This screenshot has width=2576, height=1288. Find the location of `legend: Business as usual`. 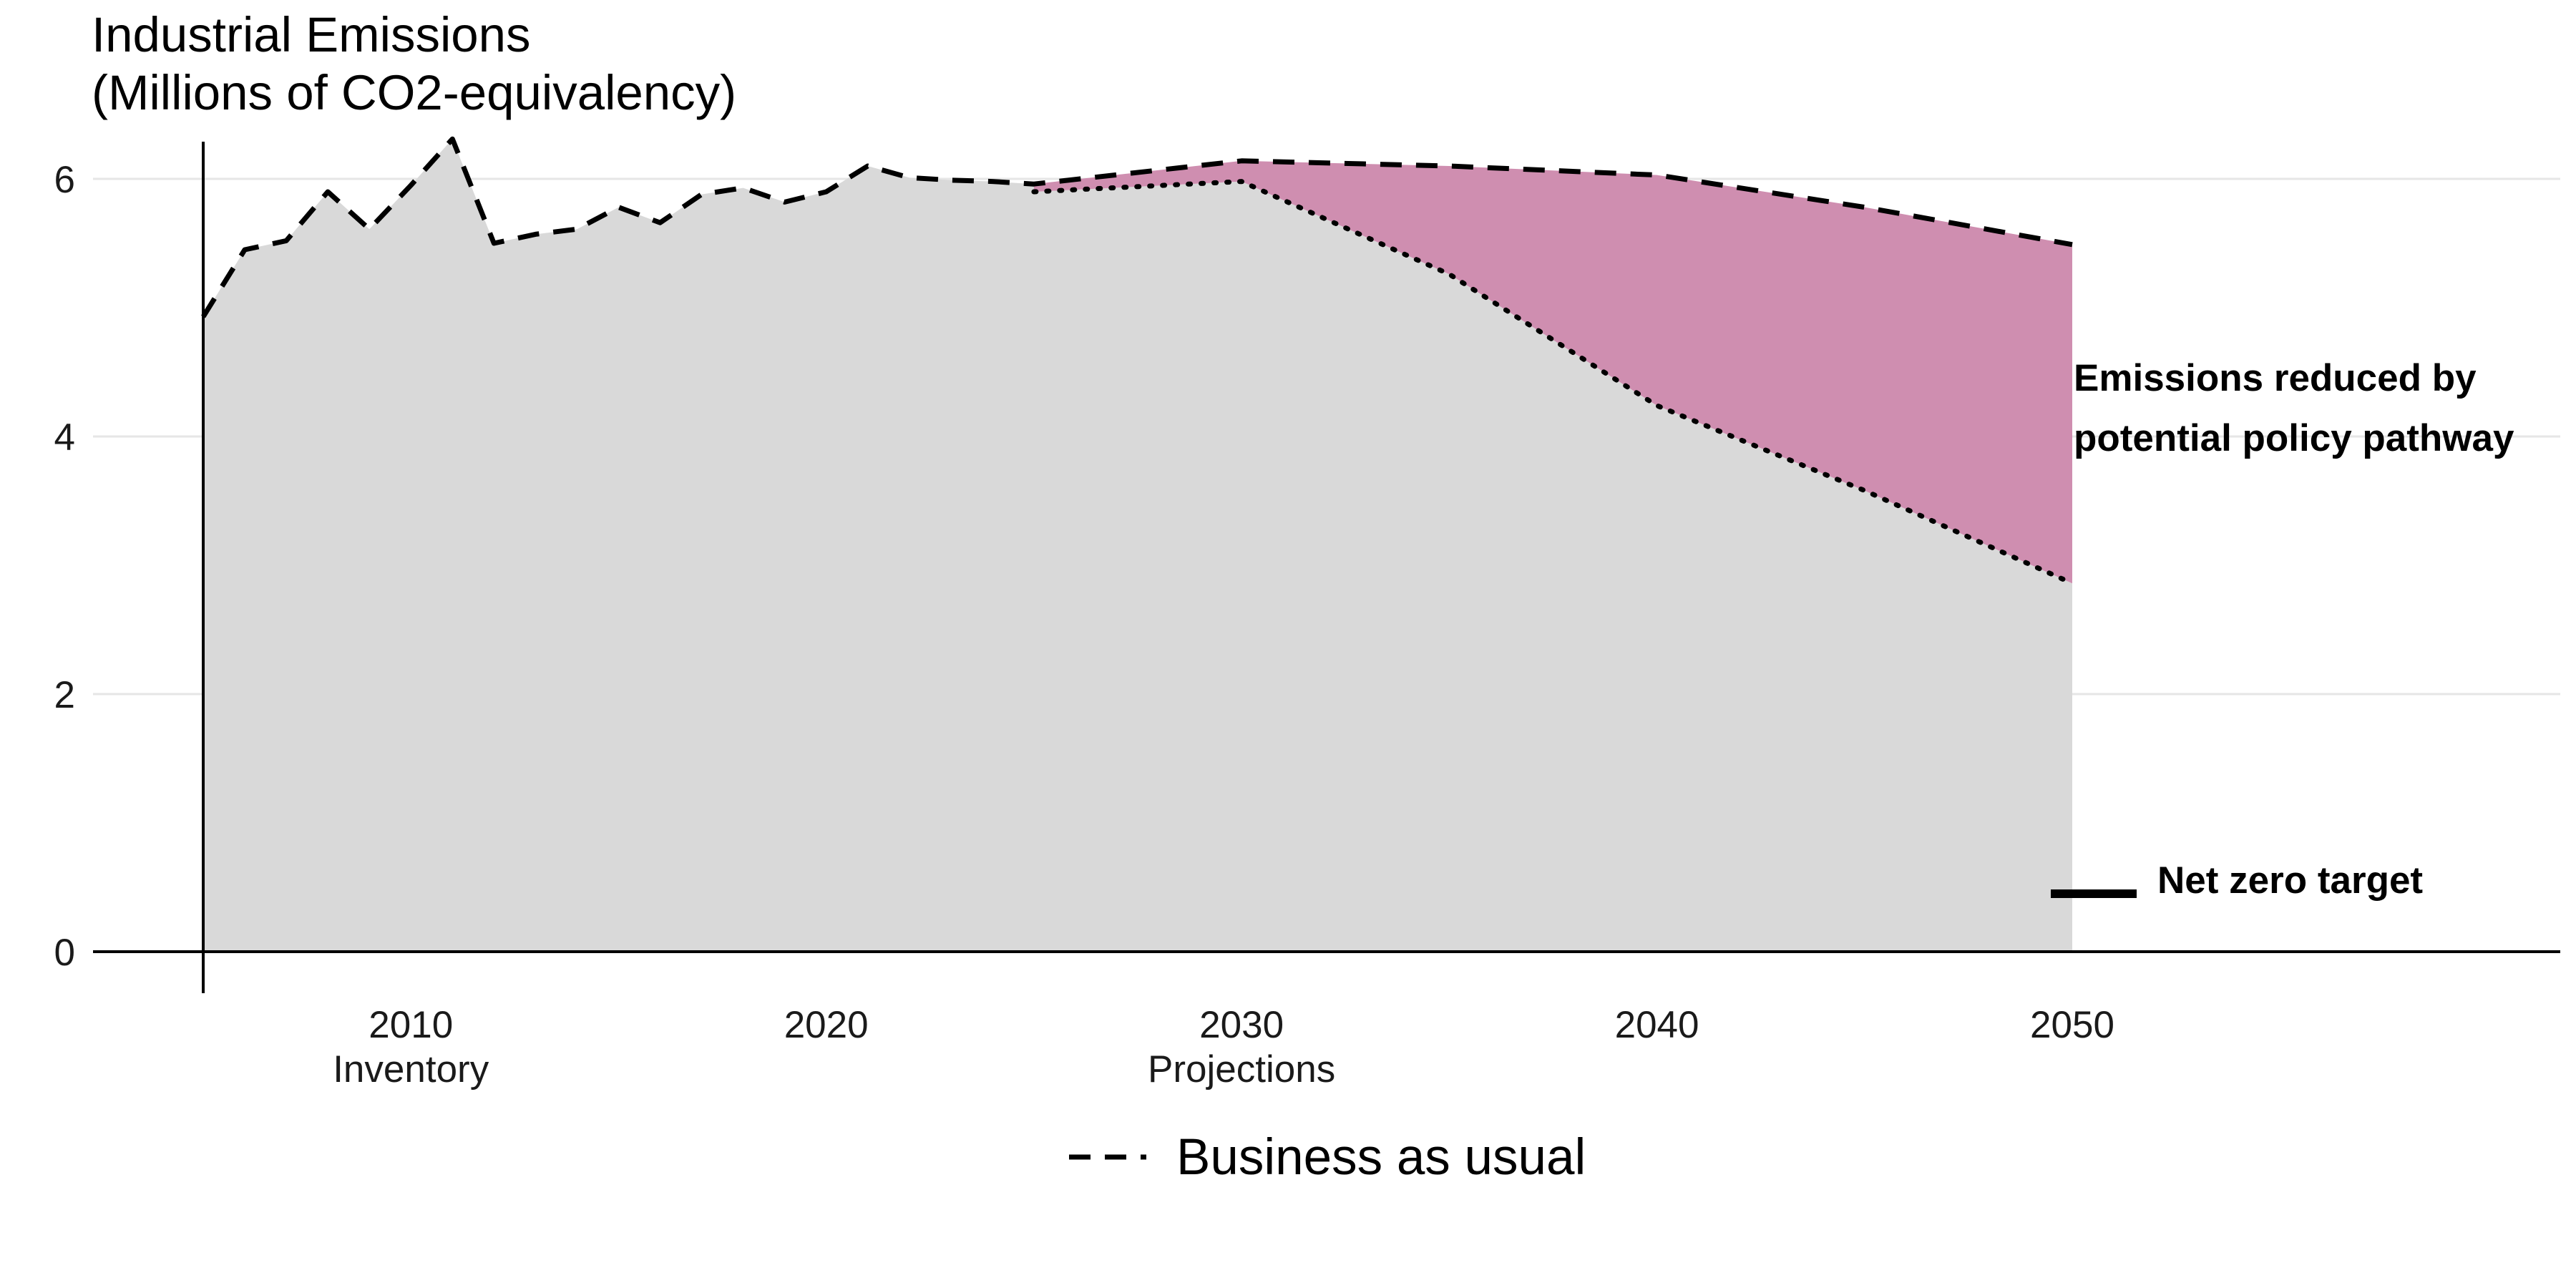

legend: Business as usual is located at coordinates (1327, 1157).